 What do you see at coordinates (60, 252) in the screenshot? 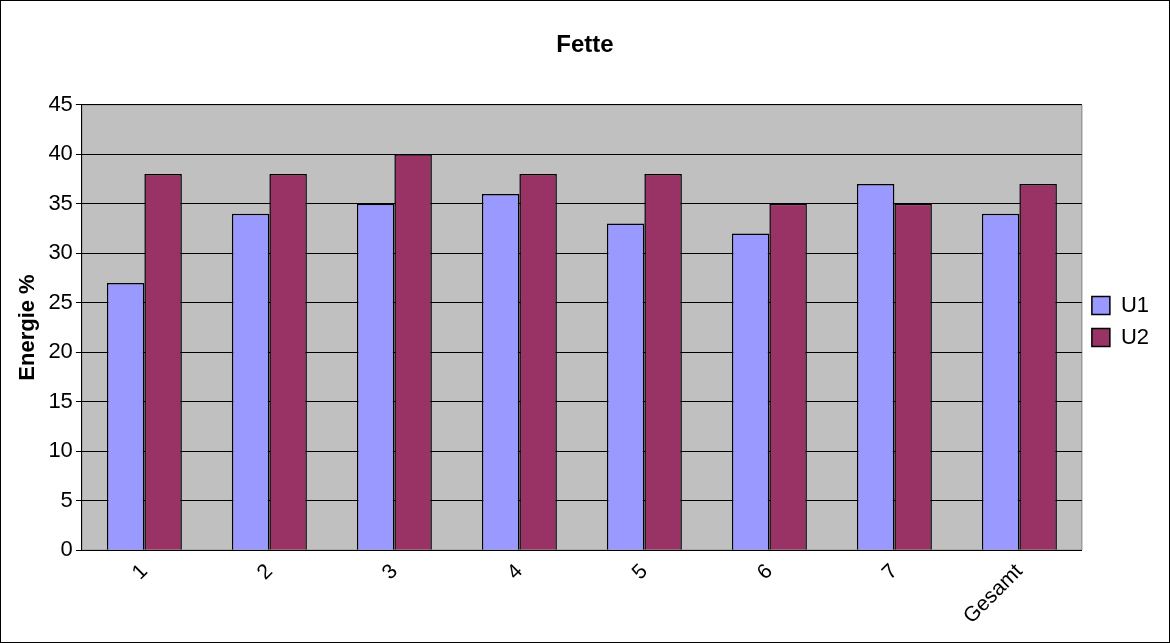
I see `y-tick-label: 30` at bounding box center [60, 252].